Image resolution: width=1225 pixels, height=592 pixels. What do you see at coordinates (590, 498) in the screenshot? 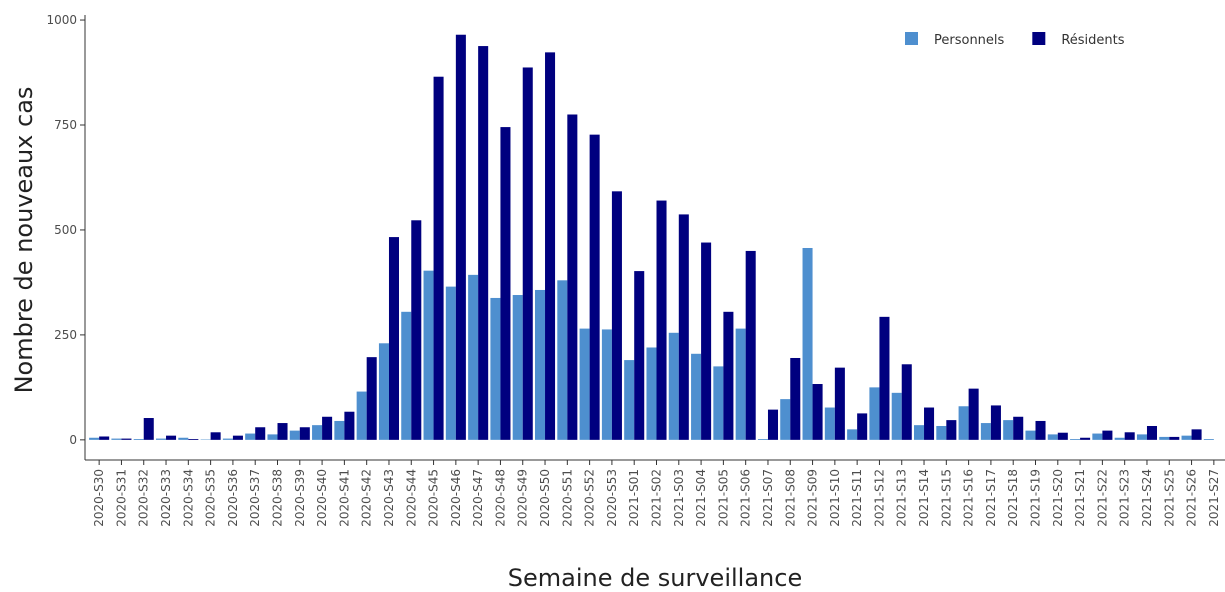
I see `x-tick-label: 2020-S52` at bounding box center [590, 498].